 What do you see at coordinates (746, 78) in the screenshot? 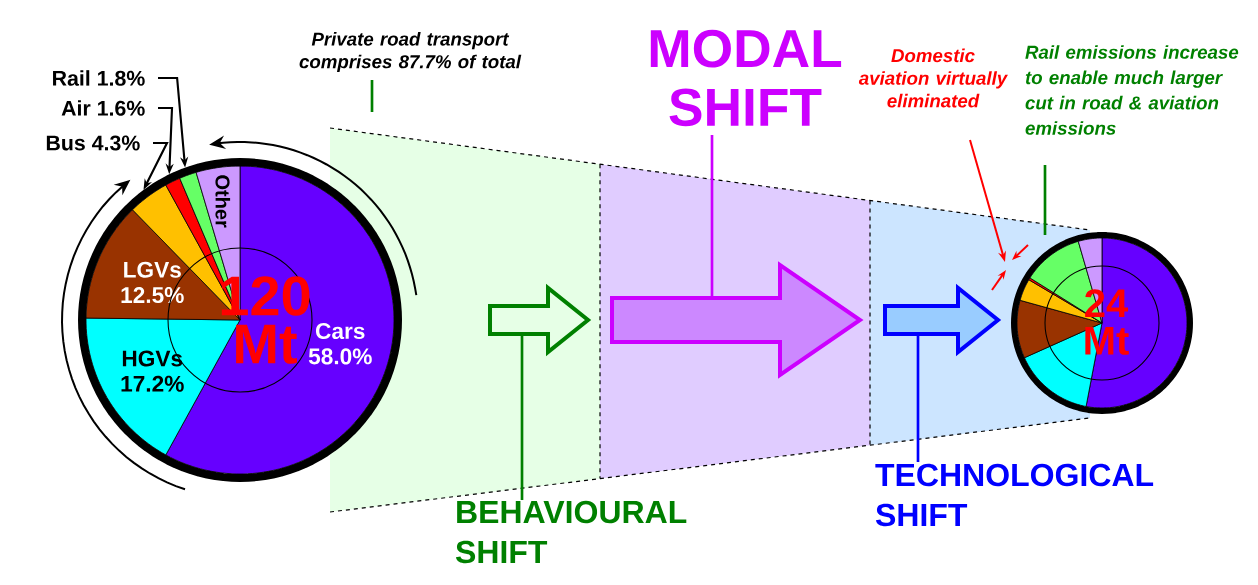
I see `text: MODAL SHIFT` at bounding box center [746, 78].